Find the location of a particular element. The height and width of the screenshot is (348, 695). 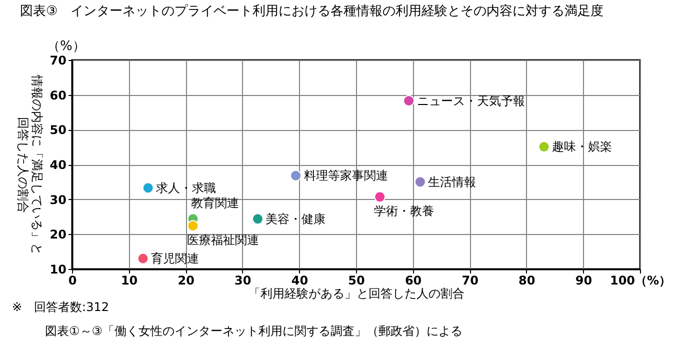

text: ※ 回答者数:312 is located at coordinates (61, 307).